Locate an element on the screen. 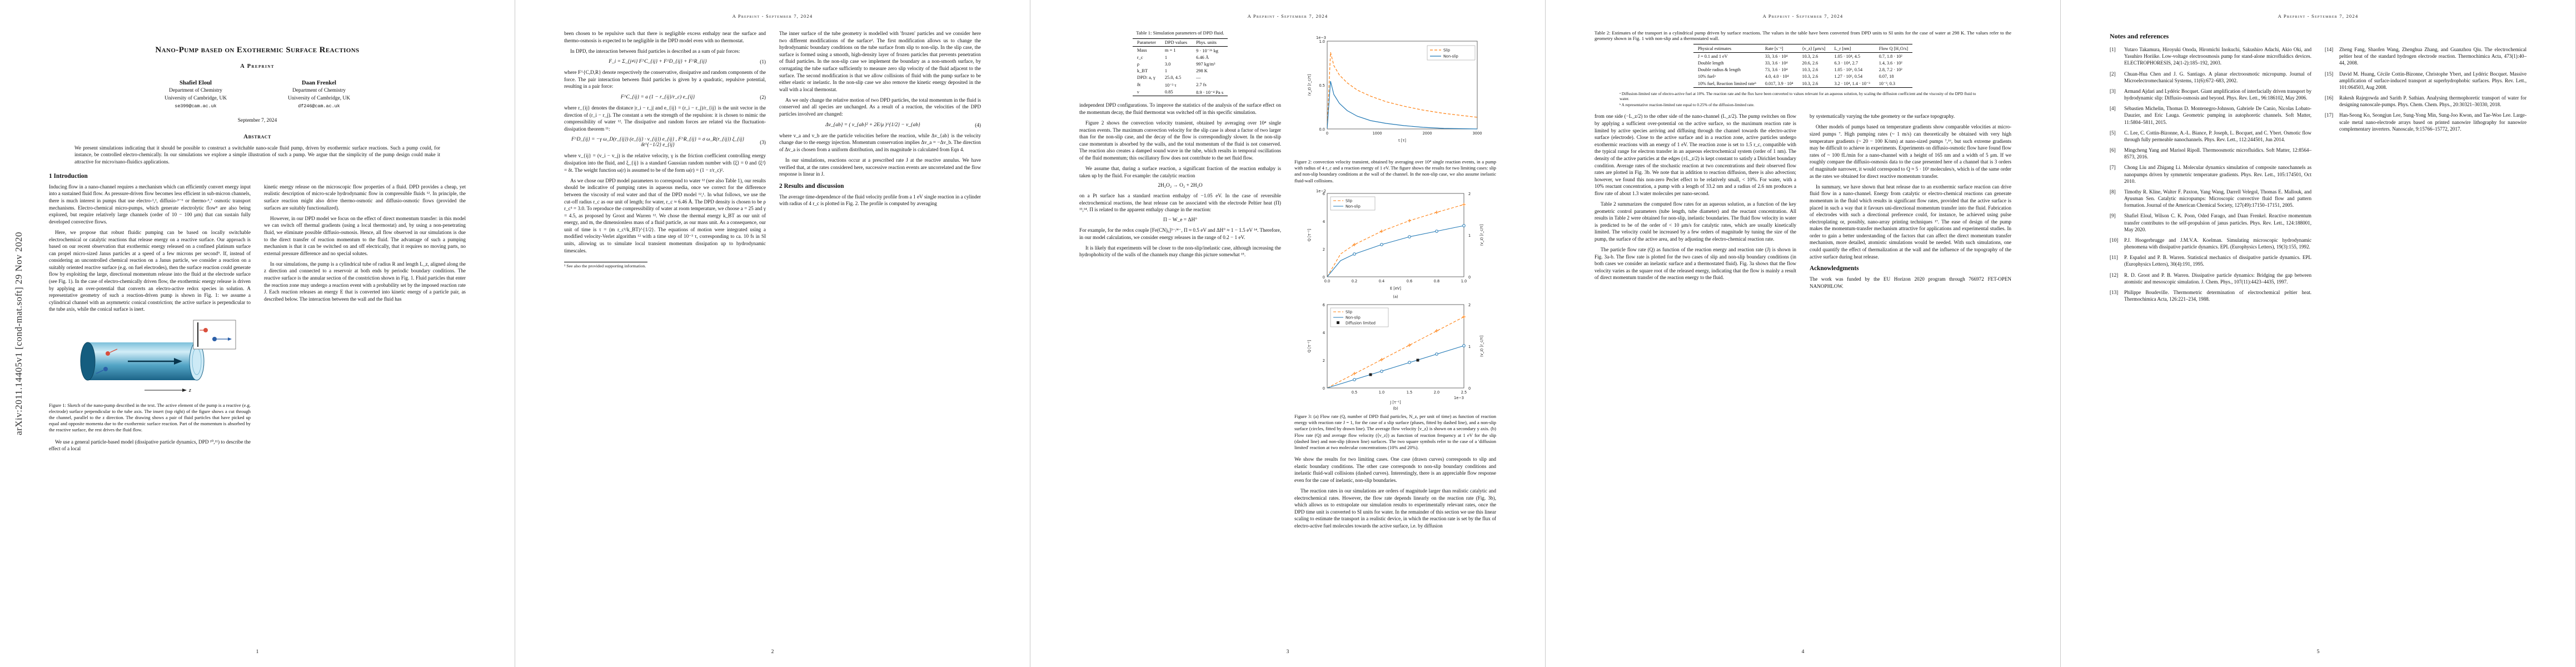  svg-text: 1.5 is located at coordinates (1409, 392).